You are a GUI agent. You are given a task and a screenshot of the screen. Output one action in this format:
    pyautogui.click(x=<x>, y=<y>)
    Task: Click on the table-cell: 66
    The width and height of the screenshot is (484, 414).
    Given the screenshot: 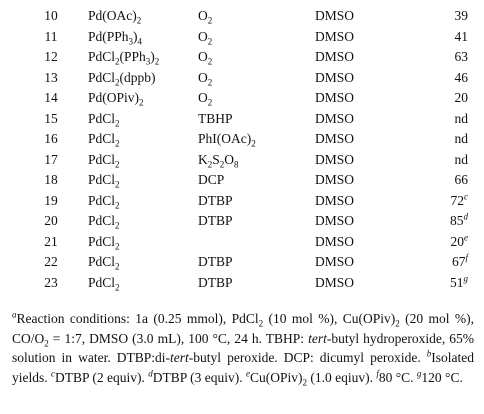 What is the action you would take?
    pyautogui.click(x=461, y=180)
    